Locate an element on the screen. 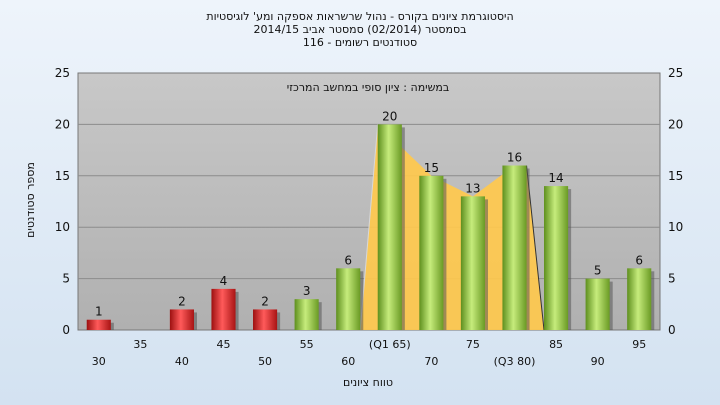 The width and height of the screenshot is (720, 405). x-tick-label: 35 is located at coordinates (140, 344).